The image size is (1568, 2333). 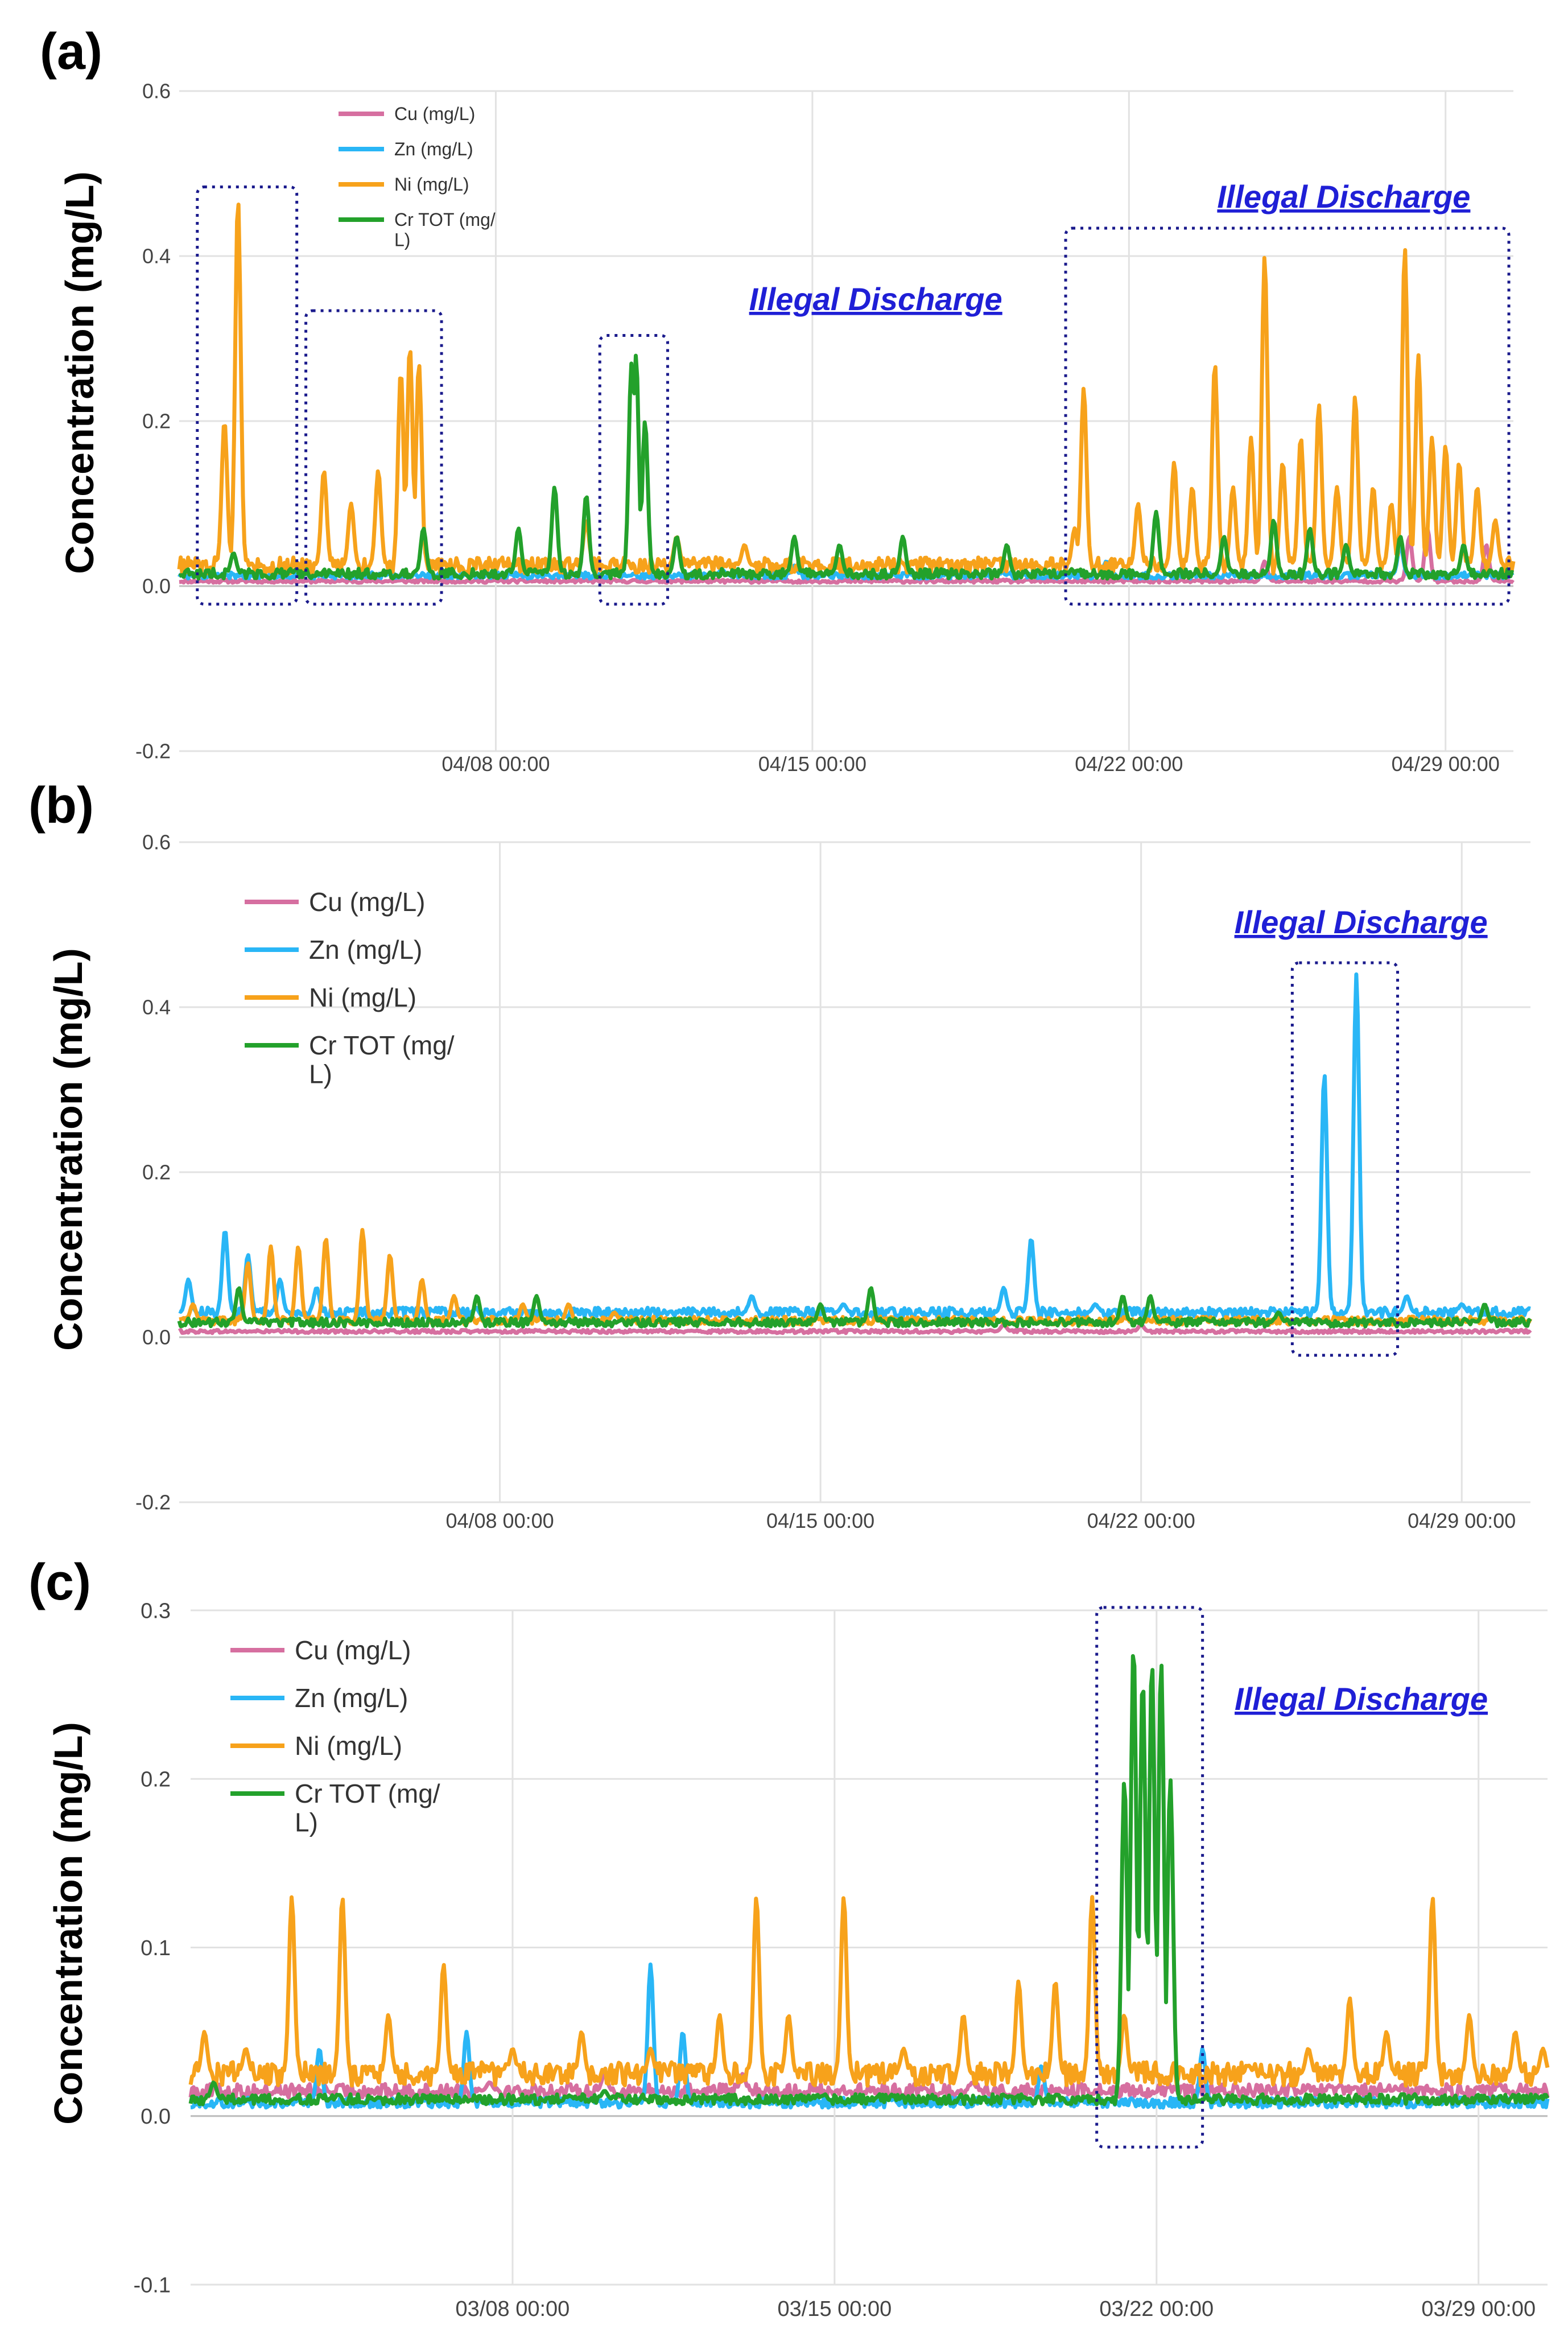 What do you see at coordinates (61, 805) in the screenshot?
I see `panel-label: (b)` at bounding box center [61, 805].